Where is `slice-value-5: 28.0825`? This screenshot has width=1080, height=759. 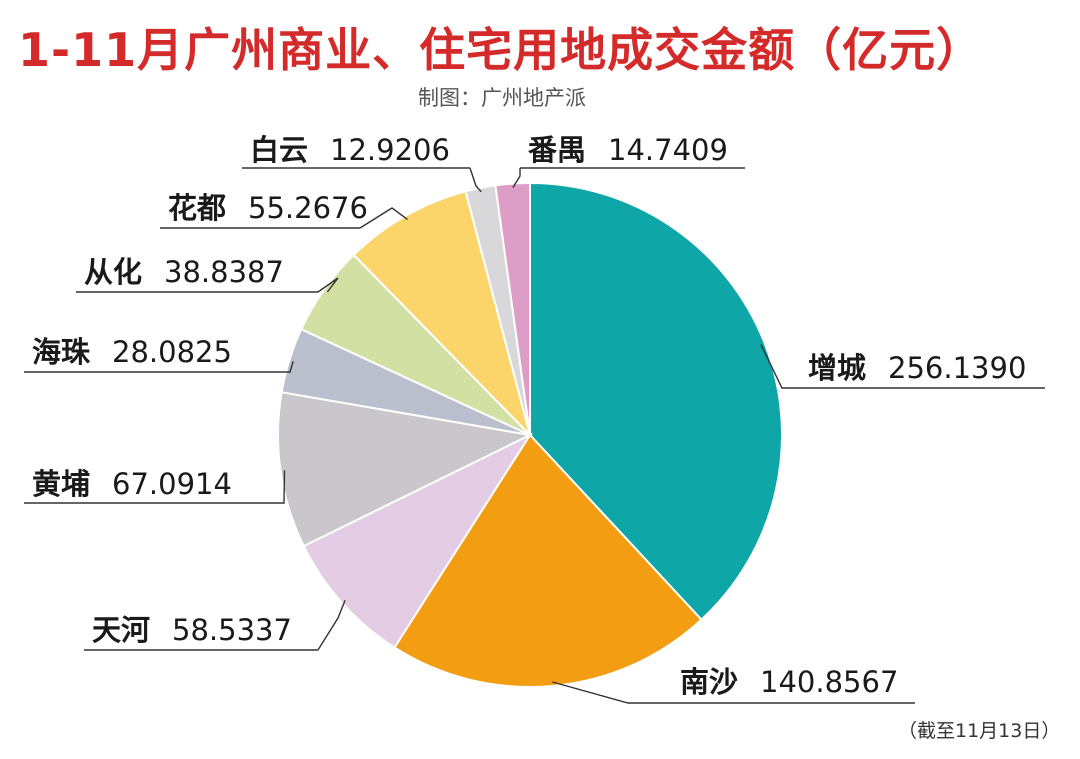 slice-value-5: 28.0825 is located at coordinates (172, 352).